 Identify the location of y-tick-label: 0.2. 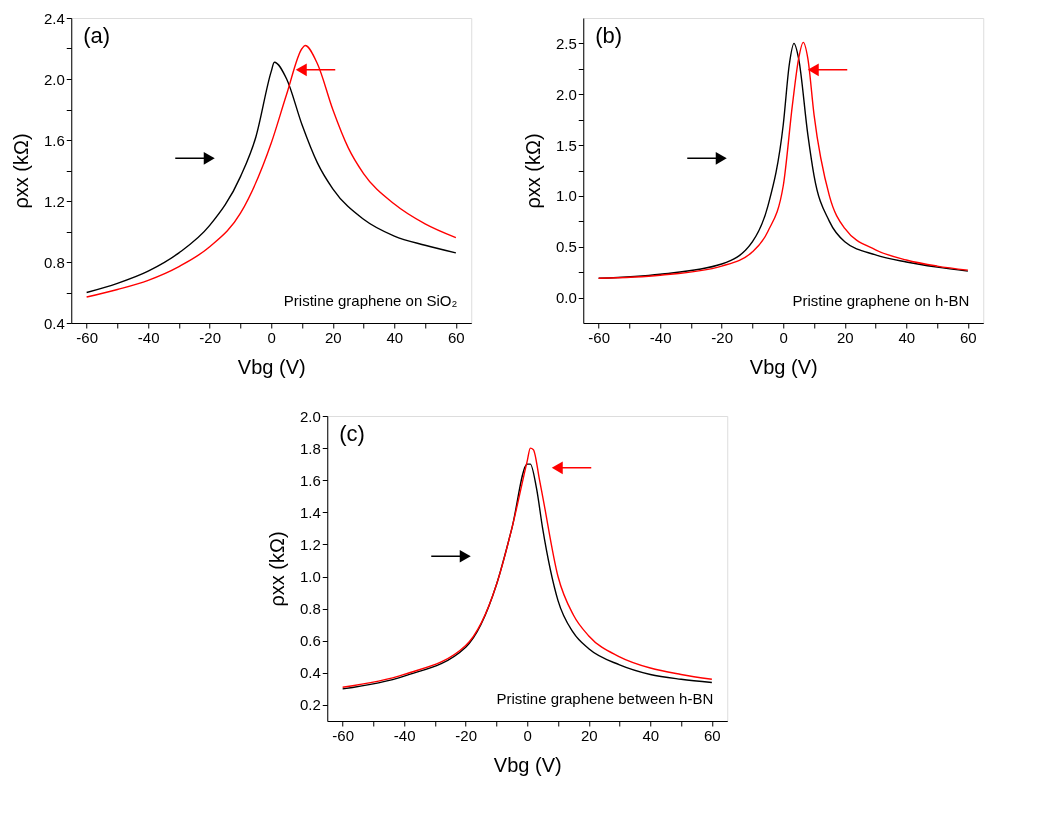
(310, 705).